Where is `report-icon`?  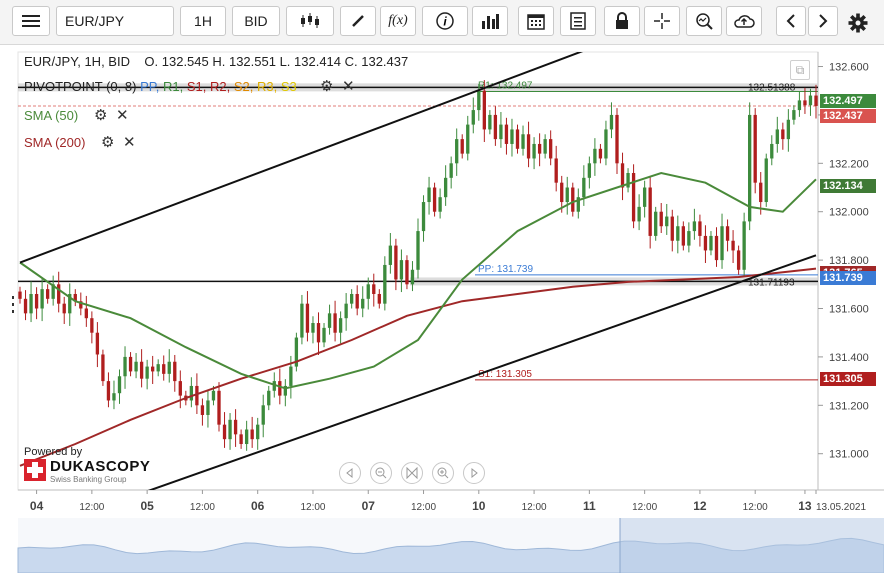
report-icon is located at coordinates (578, 21).